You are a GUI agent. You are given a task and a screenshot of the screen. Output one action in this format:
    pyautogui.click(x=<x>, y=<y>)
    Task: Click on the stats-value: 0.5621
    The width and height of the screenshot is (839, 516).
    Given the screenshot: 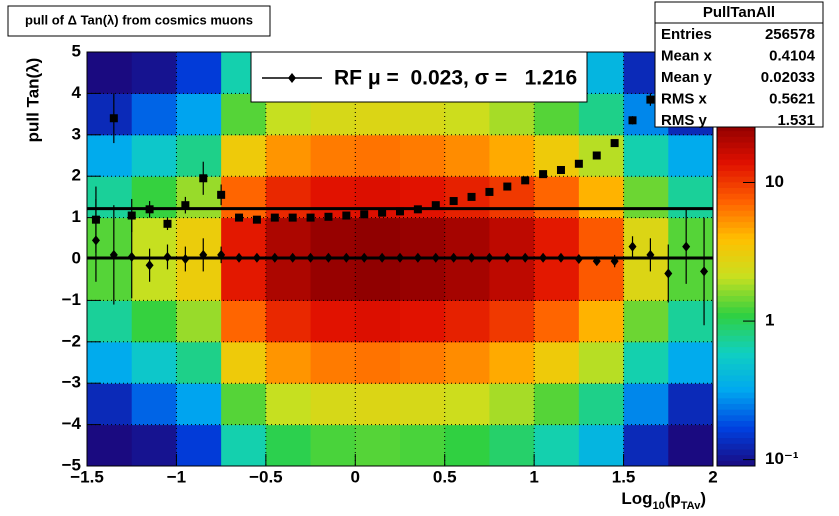 What is the action you would take?
    pyautogui.click(x=792, y=98)
    